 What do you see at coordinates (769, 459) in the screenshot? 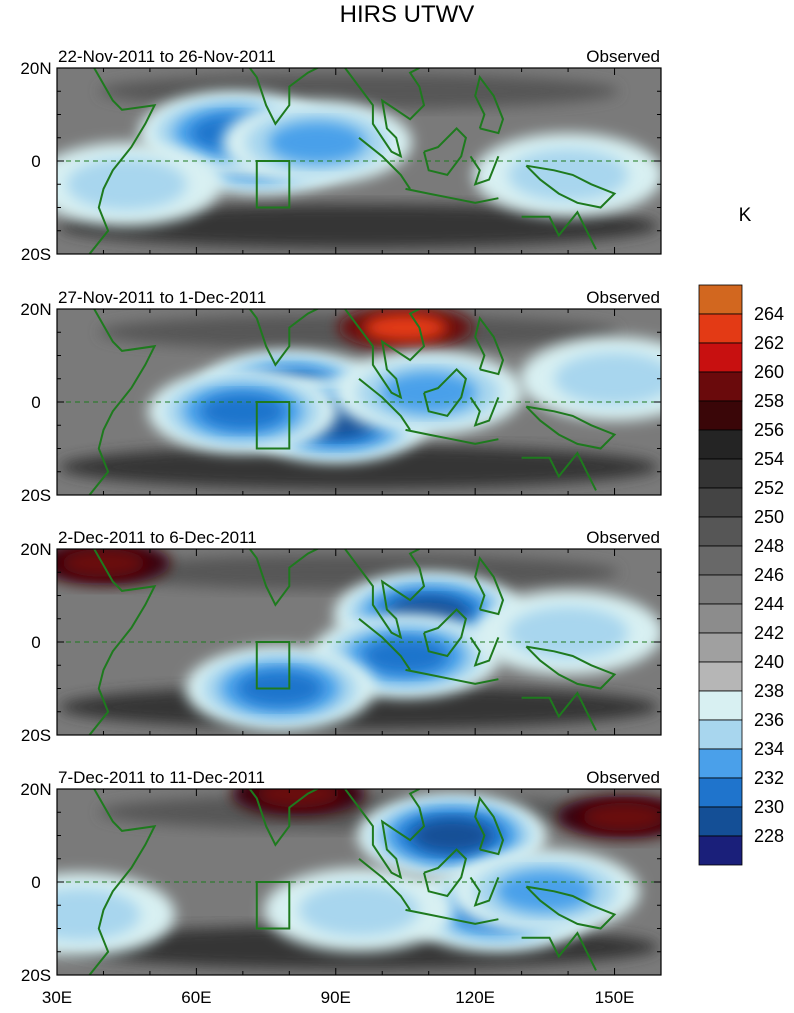
I see `colorbar-tick-label: 254` at bounding box center [769, 459].